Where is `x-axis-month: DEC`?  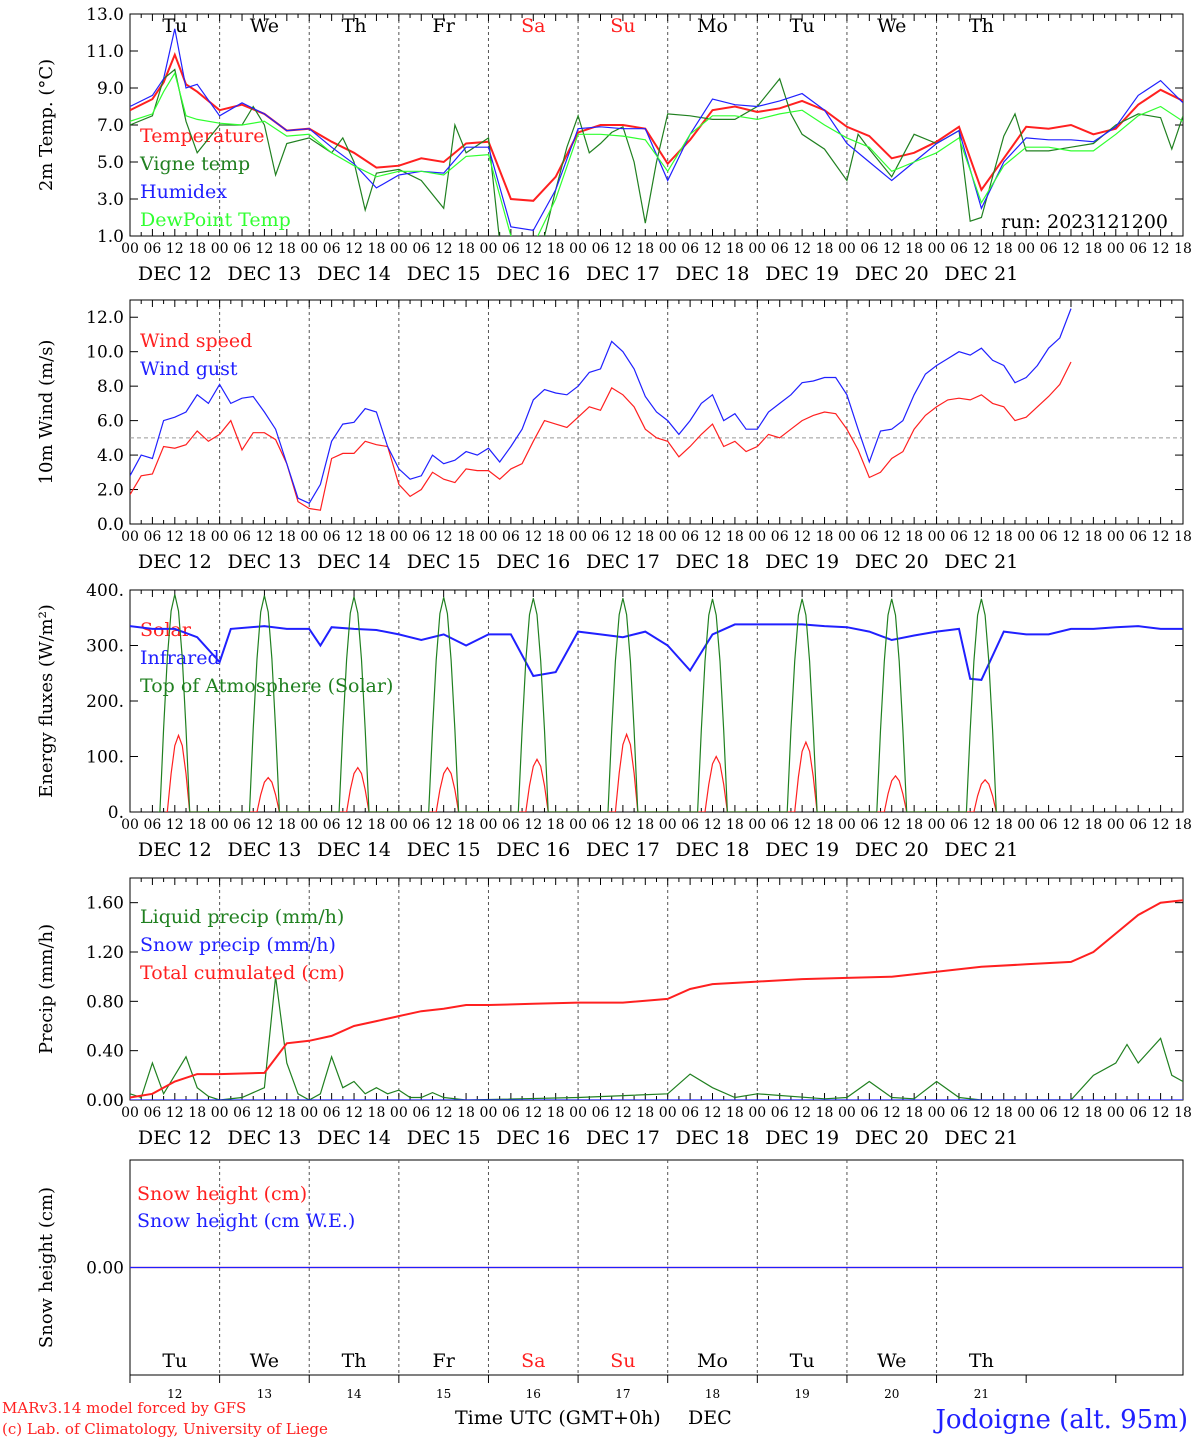
x-axis-month: DEC is located at coordinates (710, 1418).